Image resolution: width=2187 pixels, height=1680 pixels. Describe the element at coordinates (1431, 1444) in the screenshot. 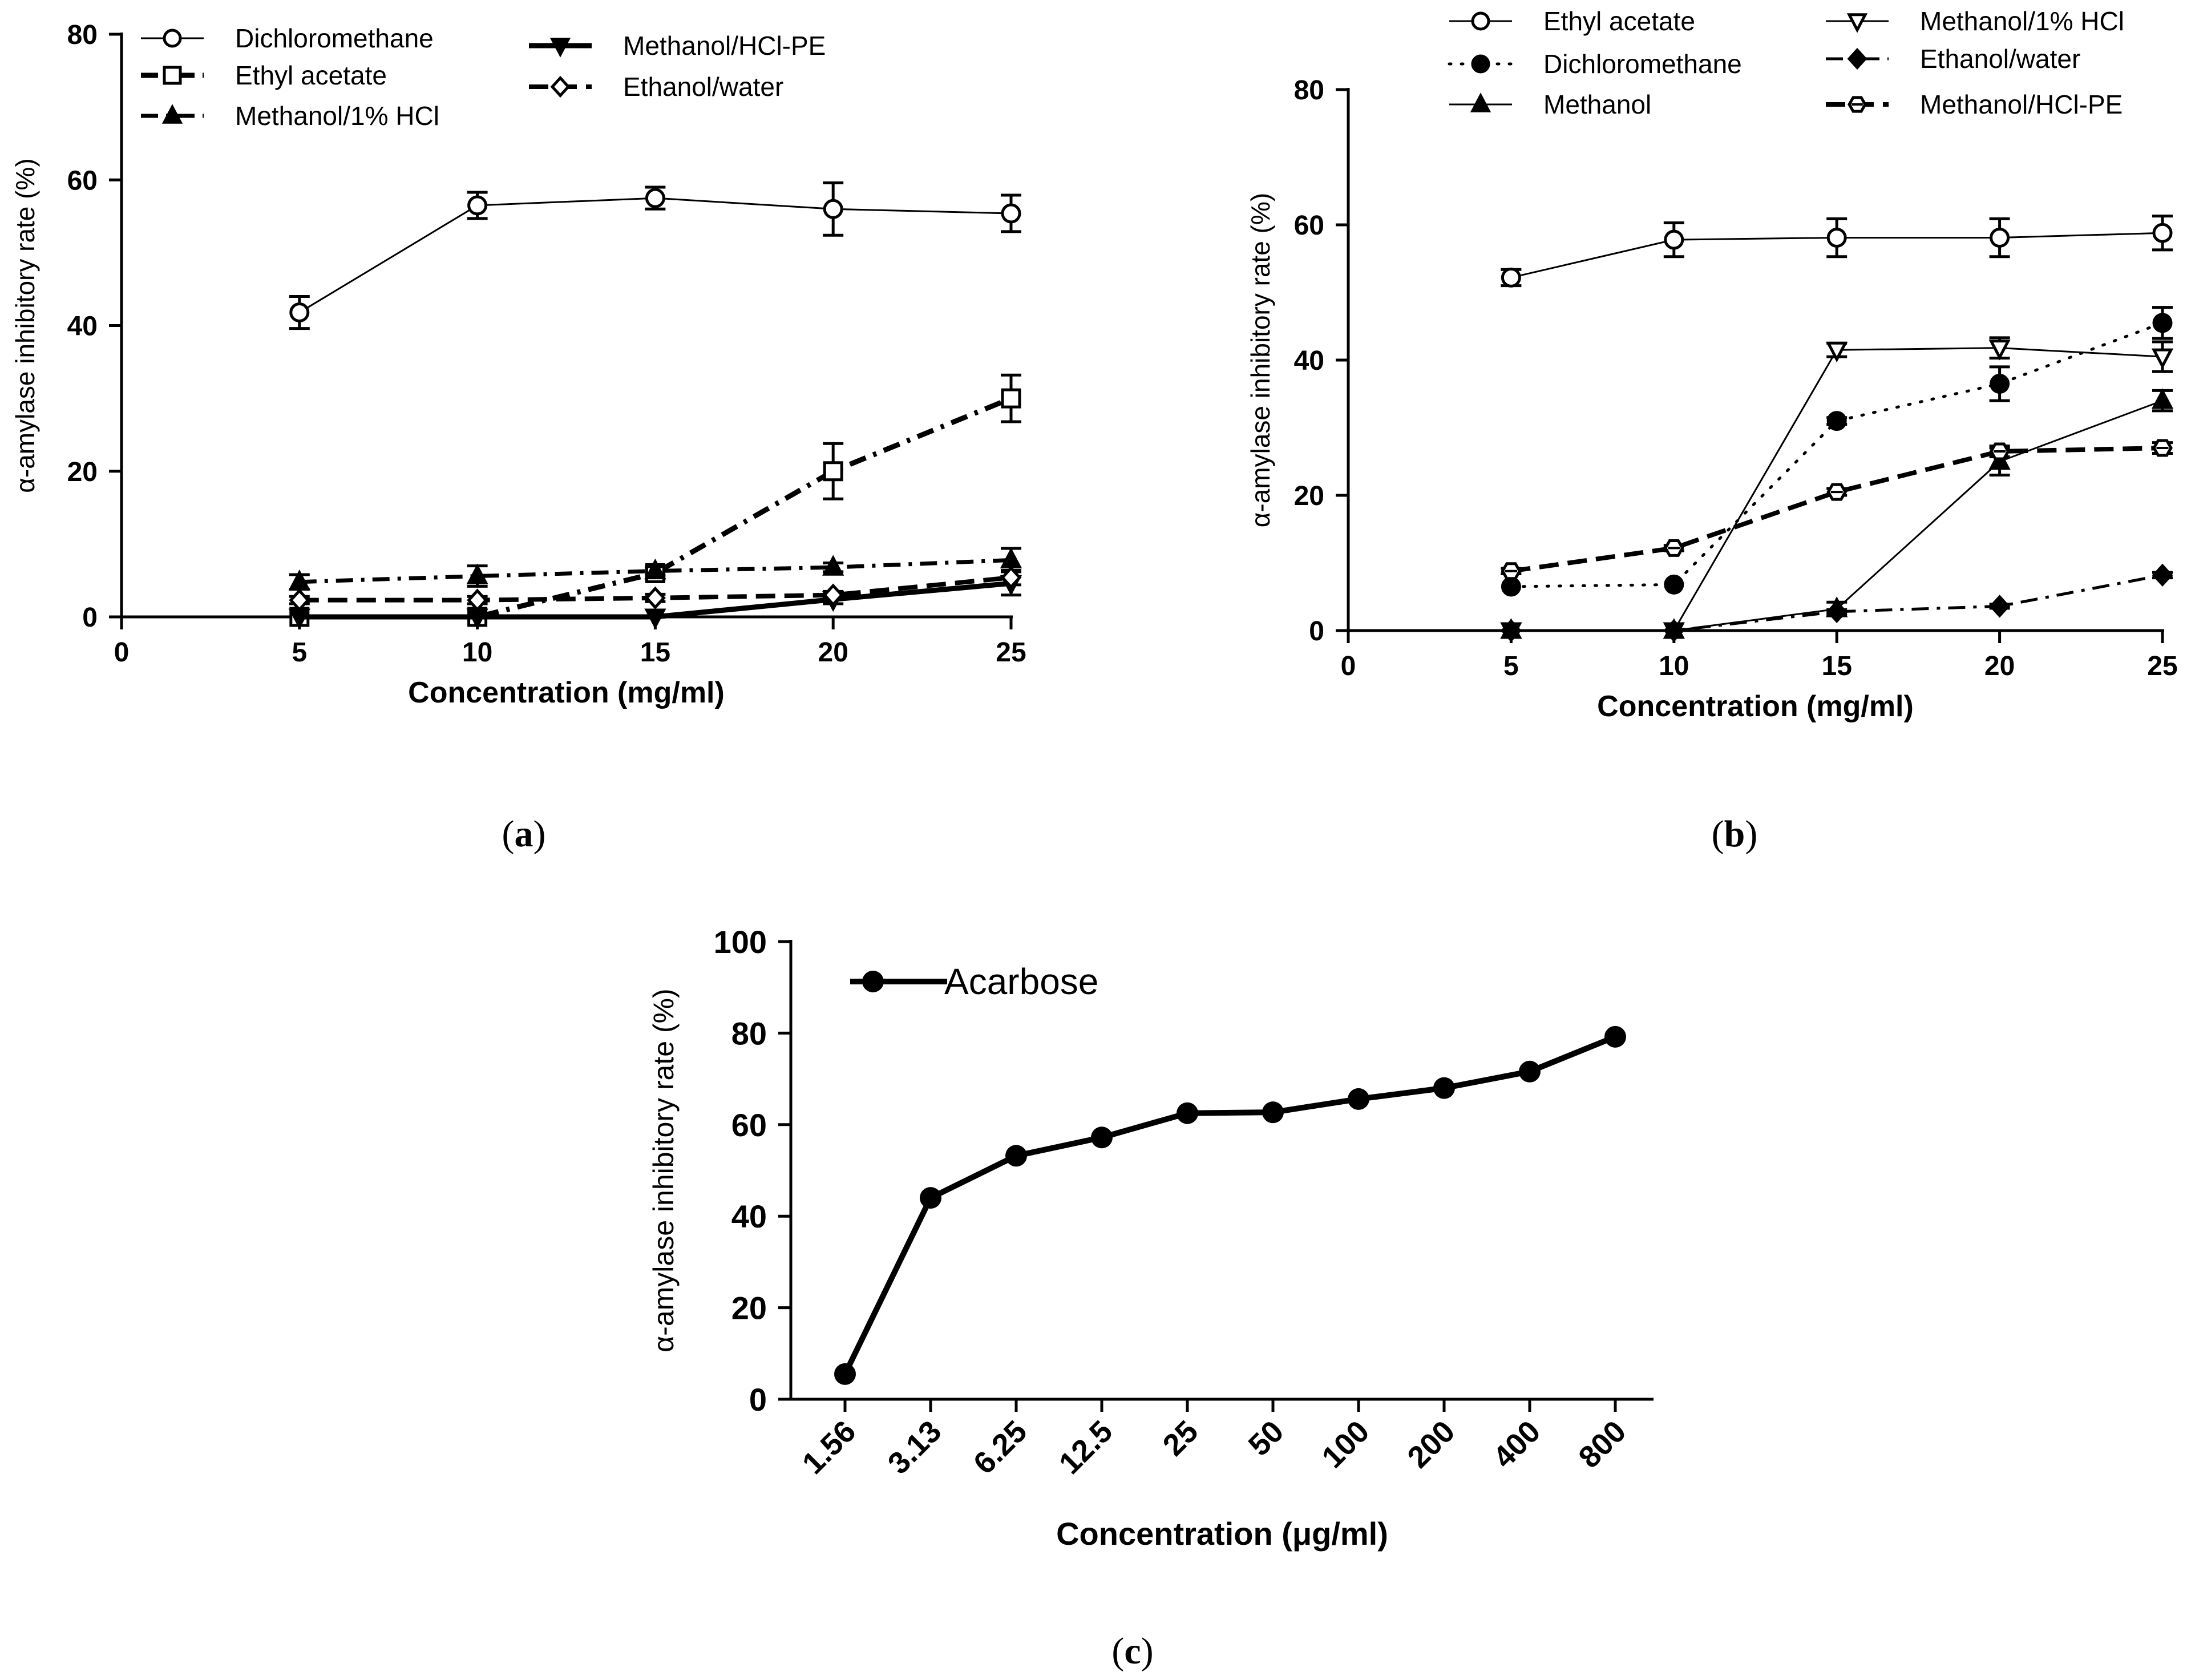

I see `x-tick-label: 200` at that location.